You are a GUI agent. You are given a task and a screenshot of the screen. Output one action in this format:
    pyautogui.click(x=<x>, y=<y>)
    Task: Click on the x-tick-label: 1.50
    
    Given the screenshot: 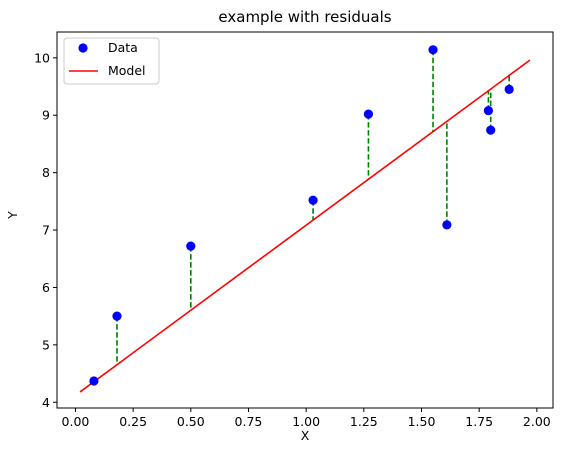 What is the action you would take?
    pyautogui.click(x=422, y=421)
    